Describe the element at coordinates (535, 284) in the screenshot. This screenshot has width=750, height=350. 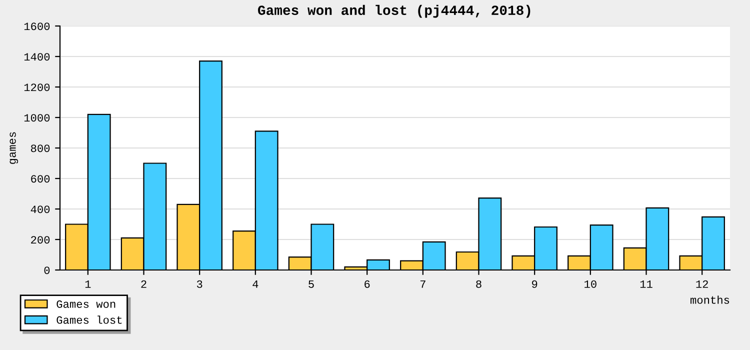
I see `x-tick-label: 9` at that location.